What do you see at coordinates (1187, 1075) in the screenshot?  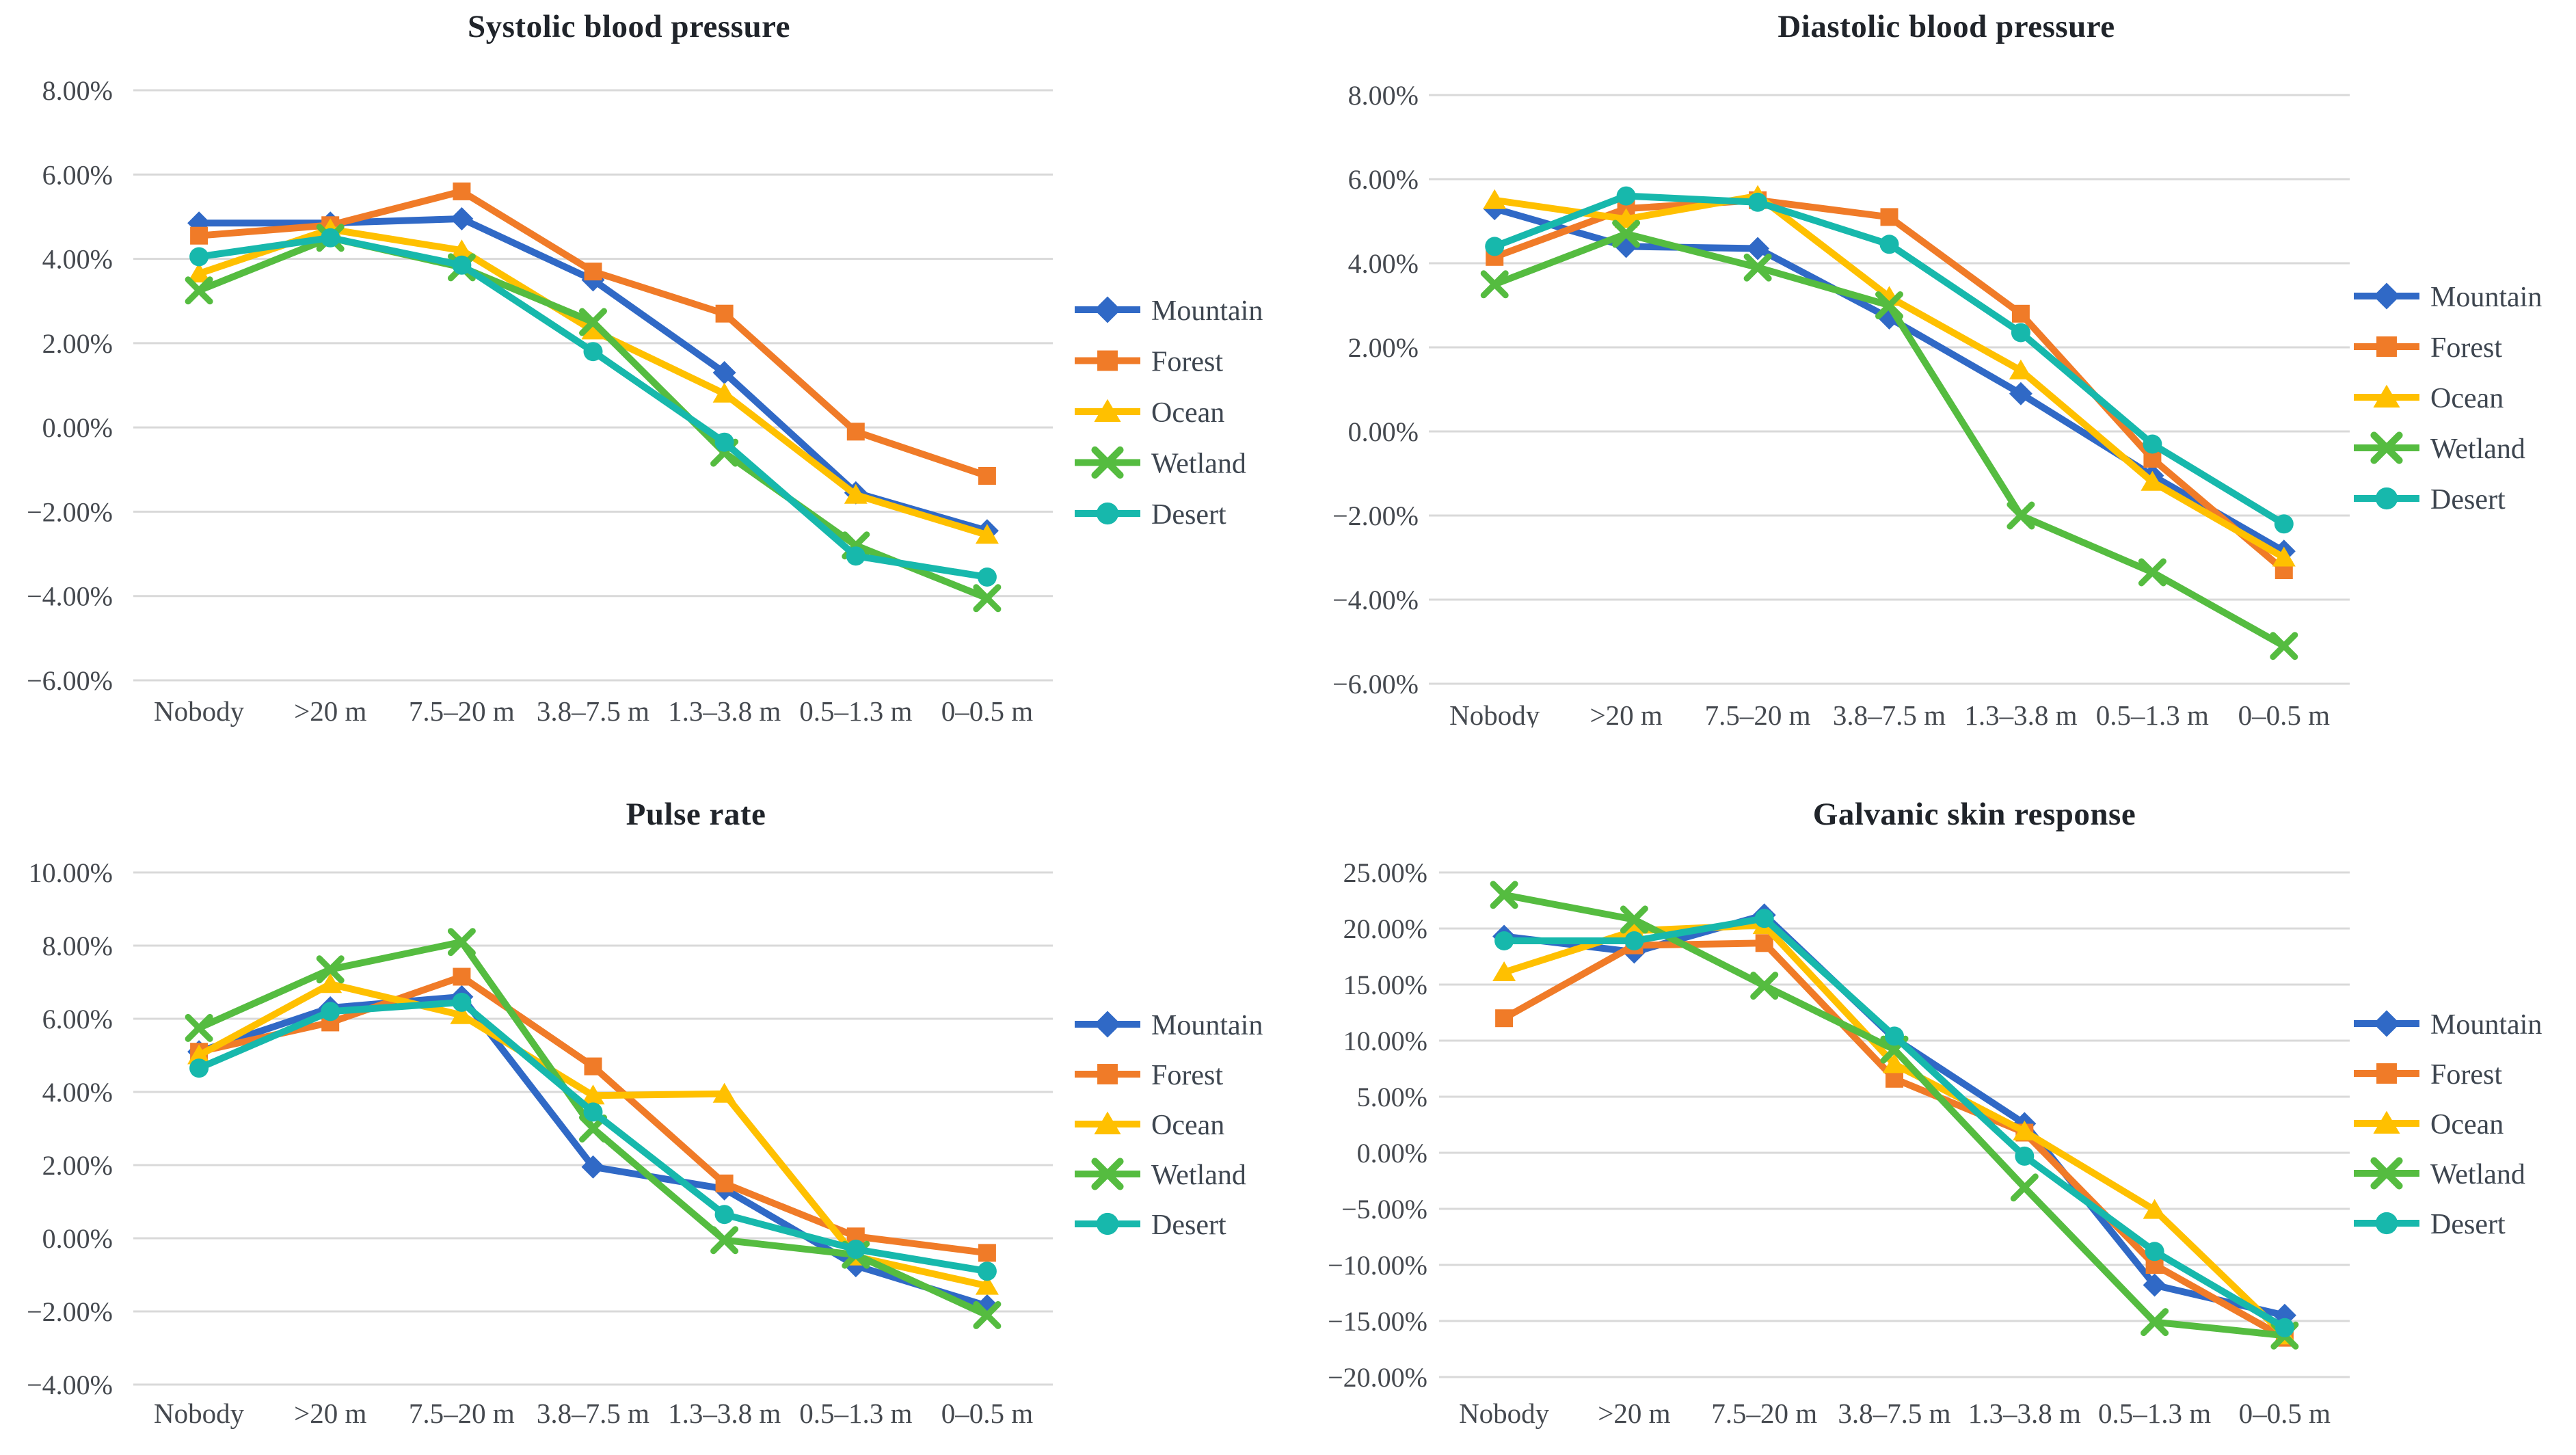 I see `legend-label: Forest` at bounding box center [1187, 1075].